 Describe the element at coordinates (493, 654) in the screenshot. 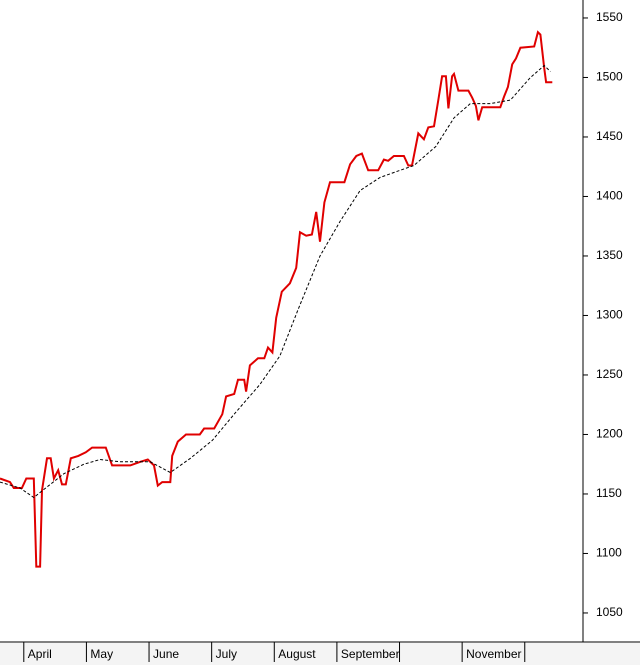

I see `x-tick-label: November` at that location.